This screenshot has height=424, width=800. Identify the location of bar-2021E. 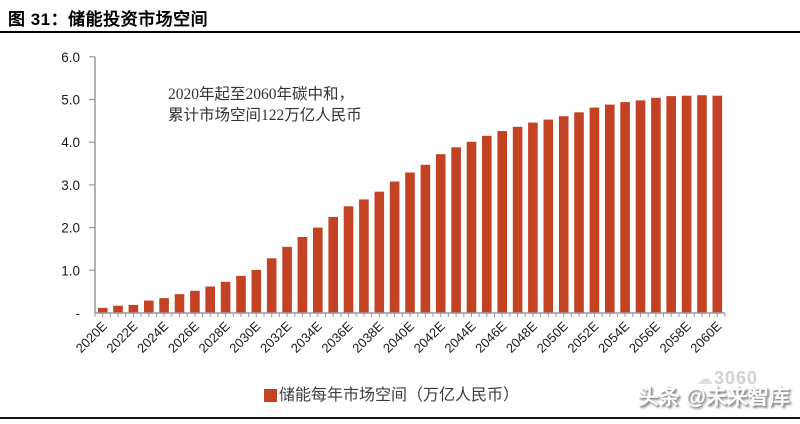
(118, 309).